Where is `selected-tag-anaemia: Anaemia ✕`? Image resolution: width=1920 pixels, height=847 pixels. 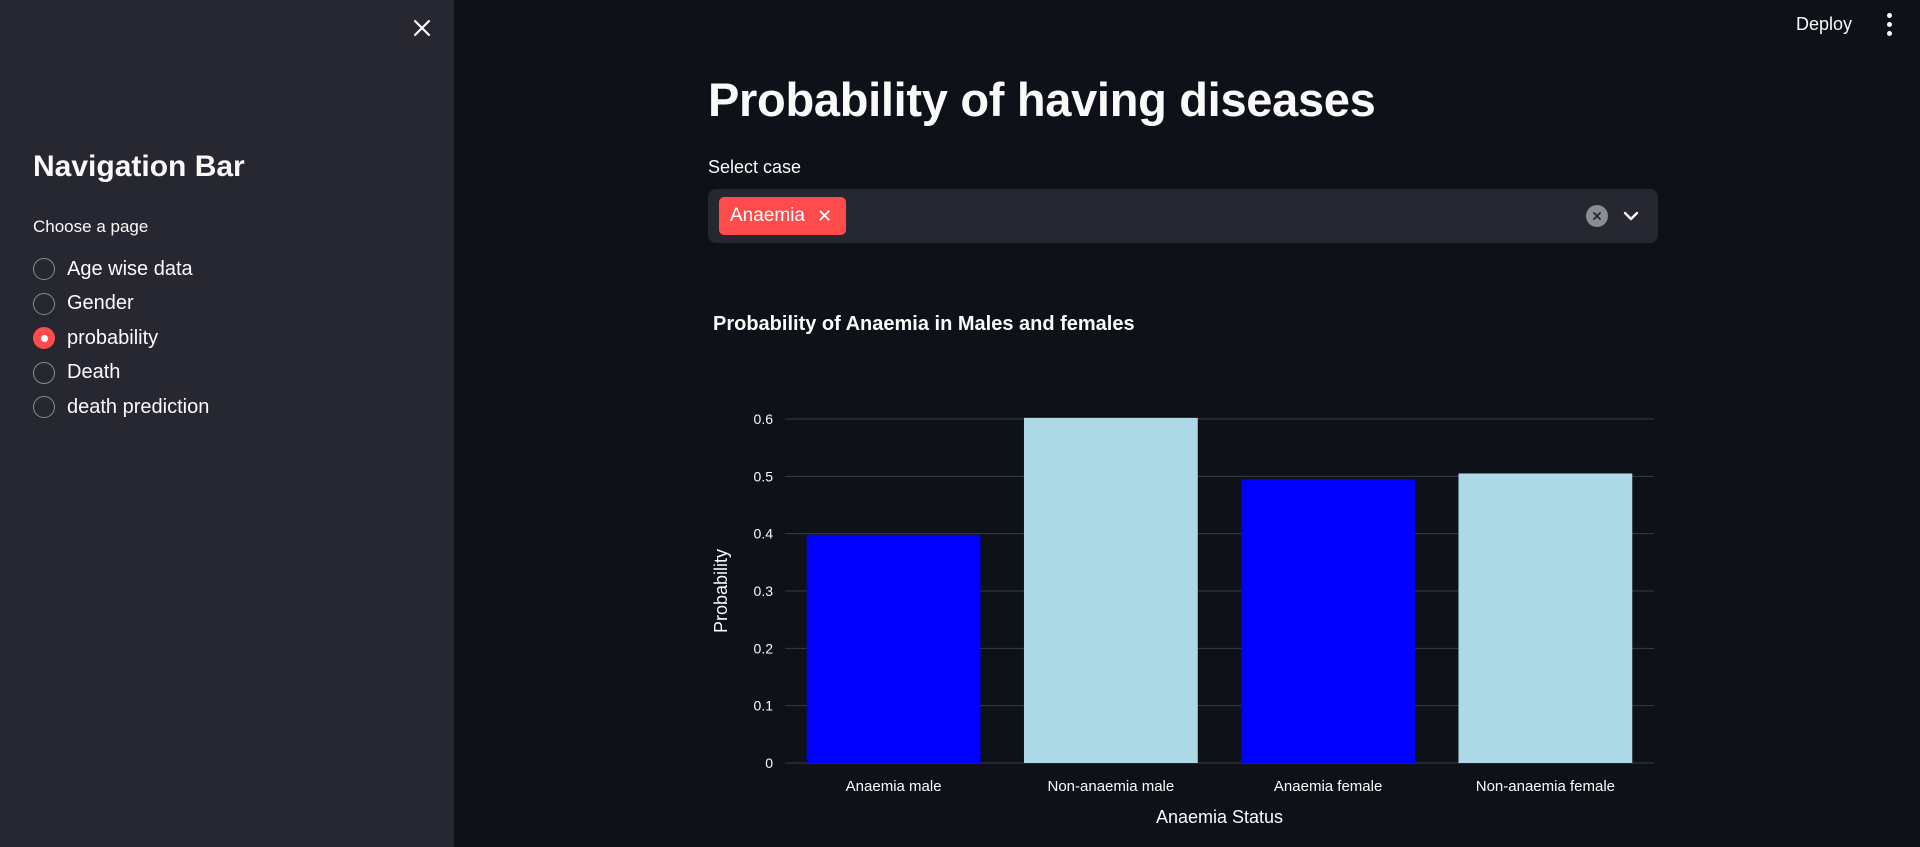 selected-tag-anaemia: Anaemia ✕ is located at coordinates (783, 216).